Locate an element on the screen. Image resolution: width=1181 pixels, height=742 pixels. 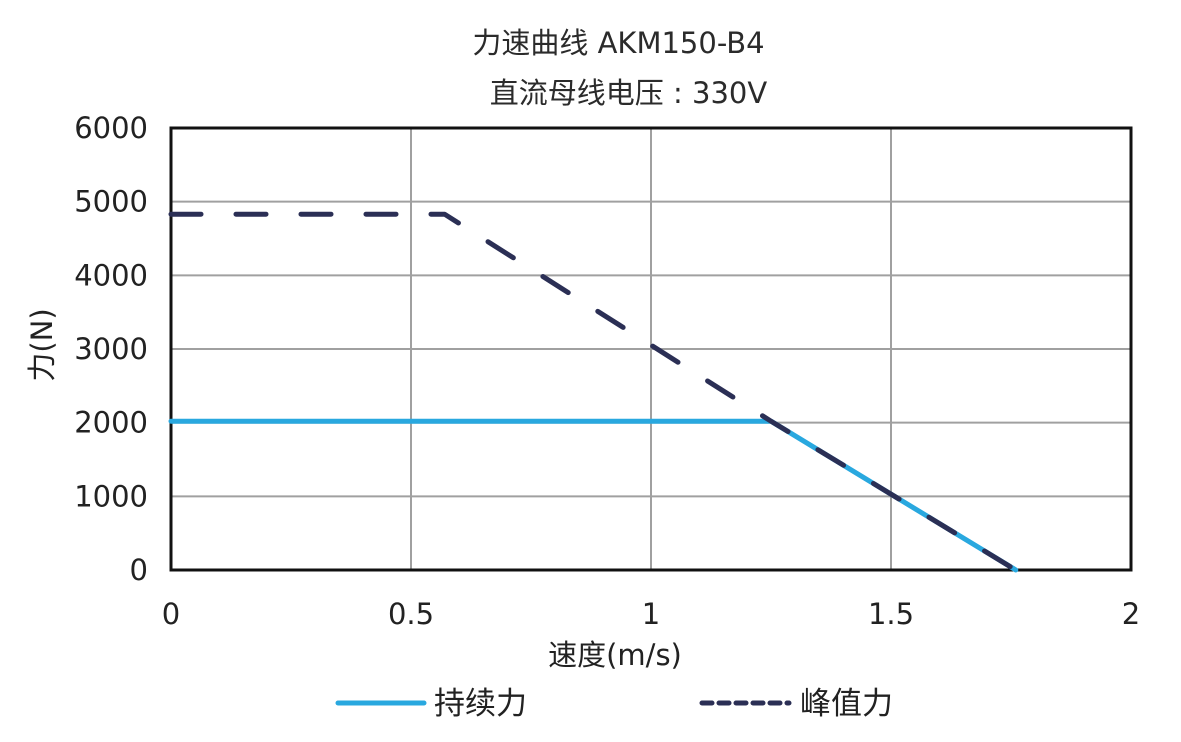
y-tick-label: 2000 is located at coordinates (111, 423).